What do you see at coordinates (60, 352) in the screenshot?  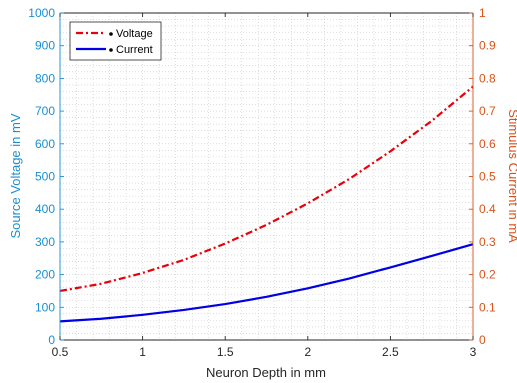 I see `x-tick-label: 0.5` at bounding box center [60, 352].